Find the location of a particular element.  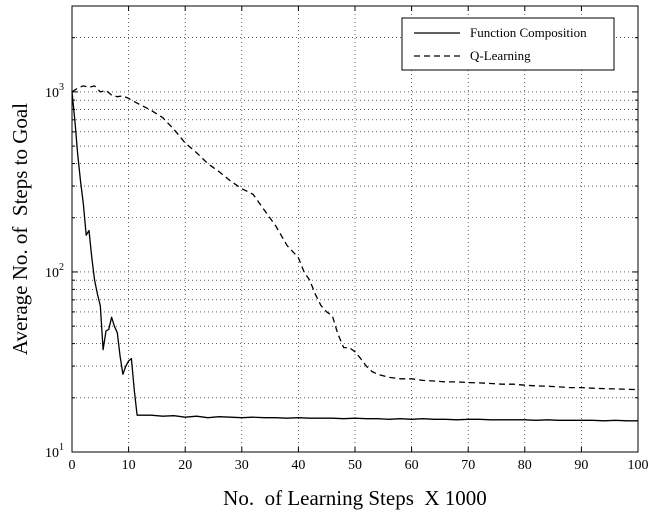

x-tick-label: 0 is located at coordinates (72, 465).